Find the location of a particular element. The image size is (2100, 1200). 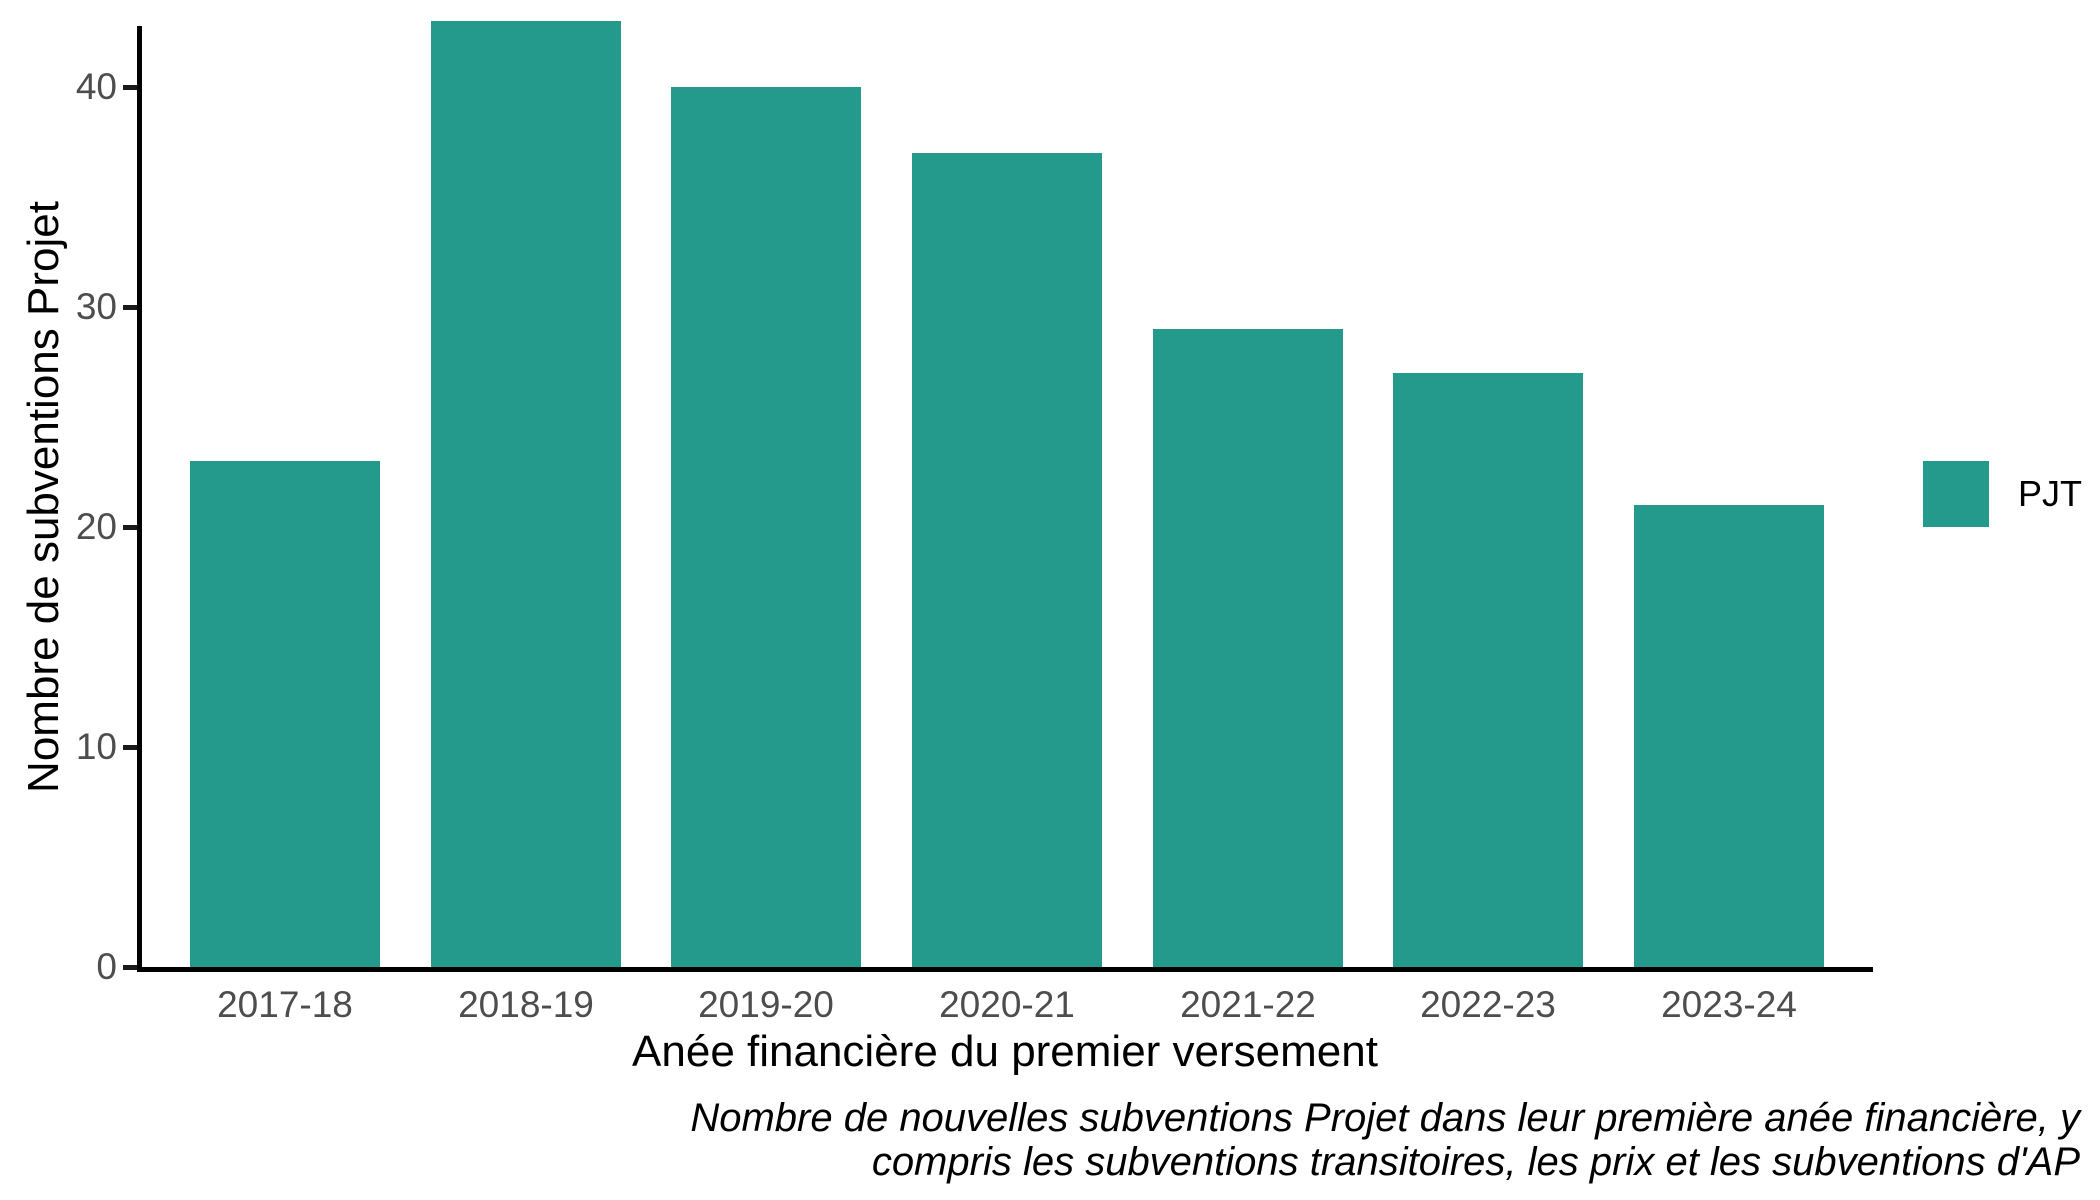

x-tick-label-2021-22: 2021-22 is located at coordinates (1248, 1004).